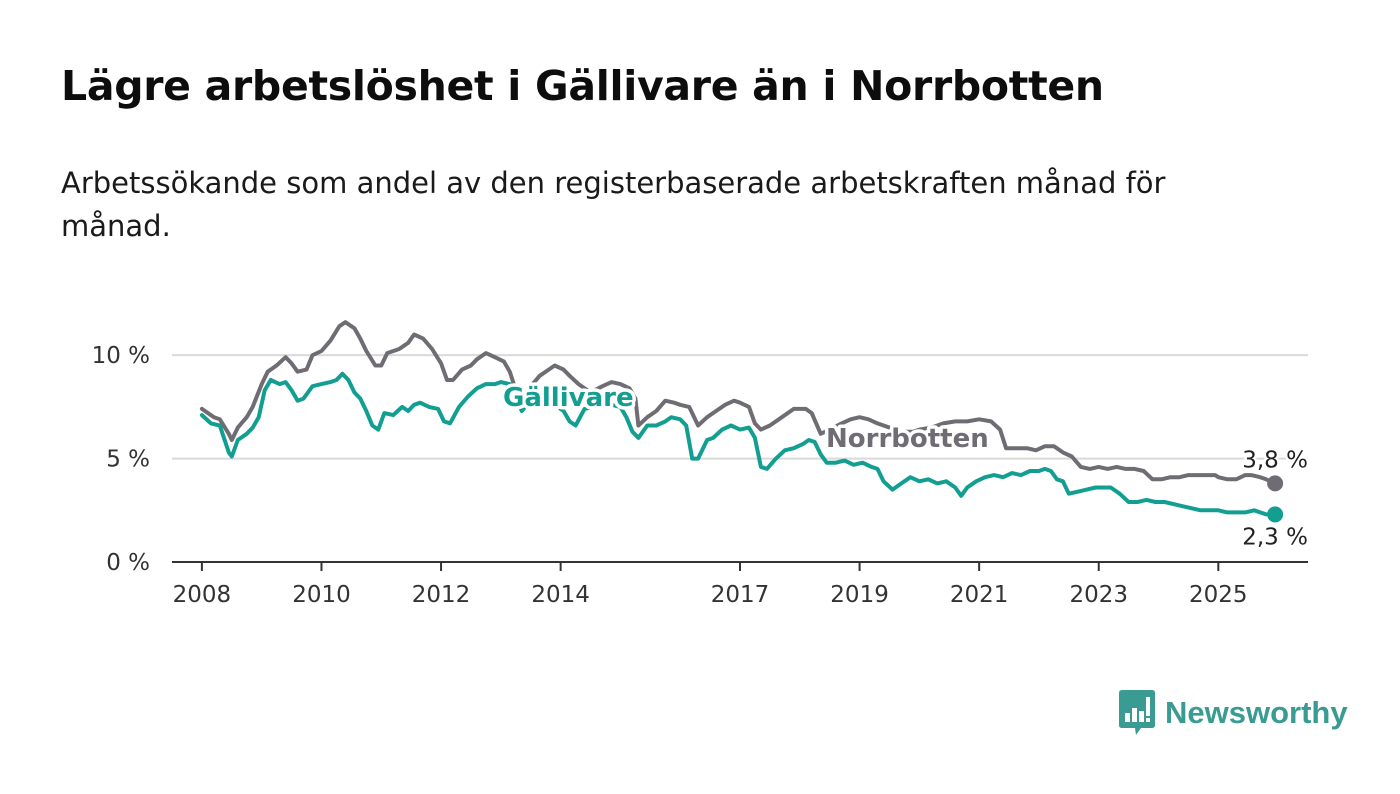  What do you see at coordinates (1137, 712) in the screenshot?
I see `newsworthy-logo-icon` at bounding box center [1137, 712].